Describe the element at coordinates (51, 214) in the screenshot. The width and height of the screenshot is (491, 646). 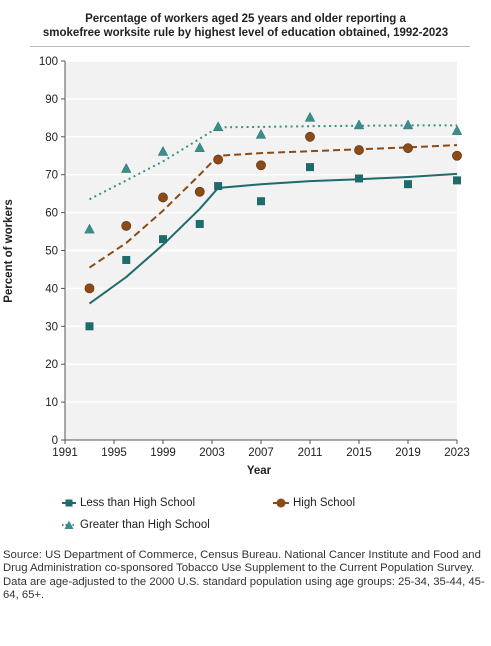
I see `y-tick-label: 60` at that location.